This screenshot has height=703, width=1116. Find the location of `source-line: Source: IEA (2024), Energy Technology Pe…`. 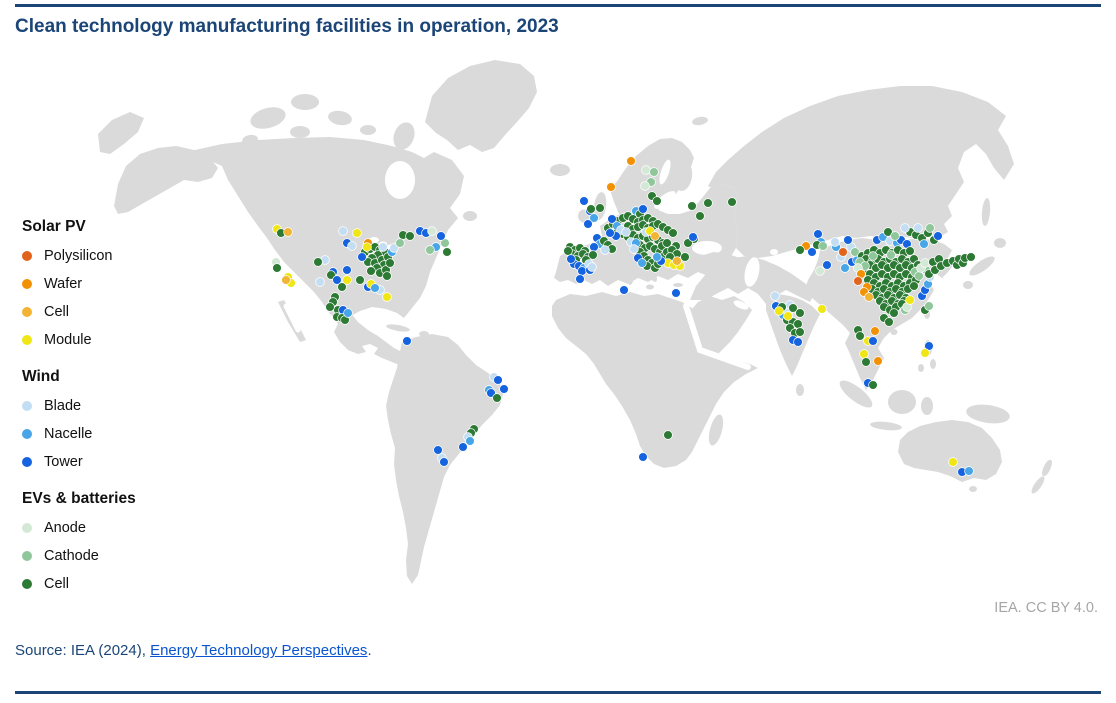

source-line: Source: IEA (2024), Energy Technology Pe… is located at coordinates (193, 650).